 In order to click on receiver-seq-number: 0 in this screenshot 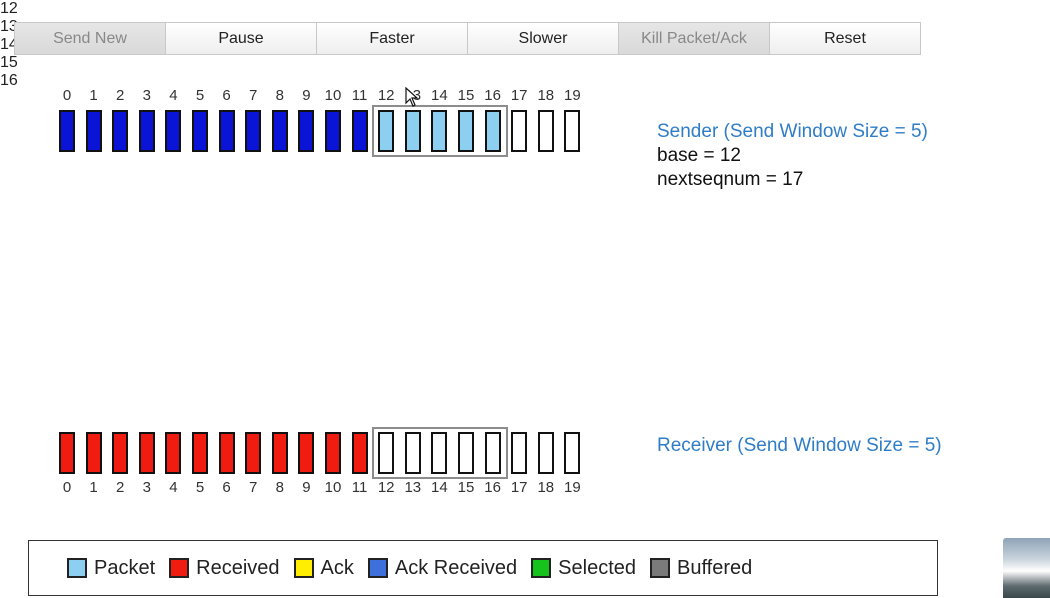, I will do `click(67, 487)`.